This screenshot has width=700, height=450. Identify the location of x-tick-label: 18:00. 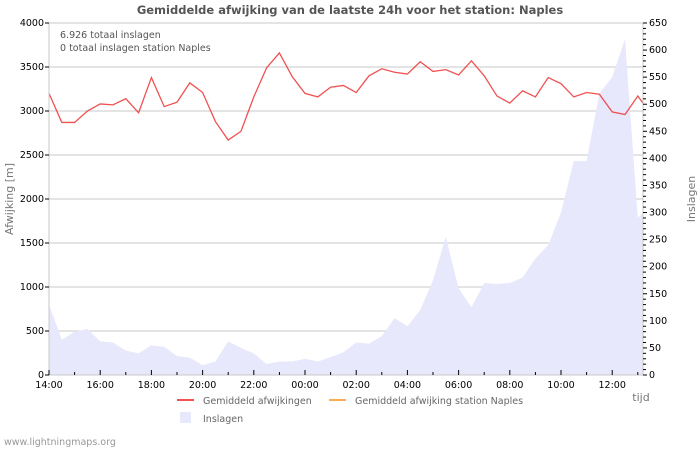
(151, 385).